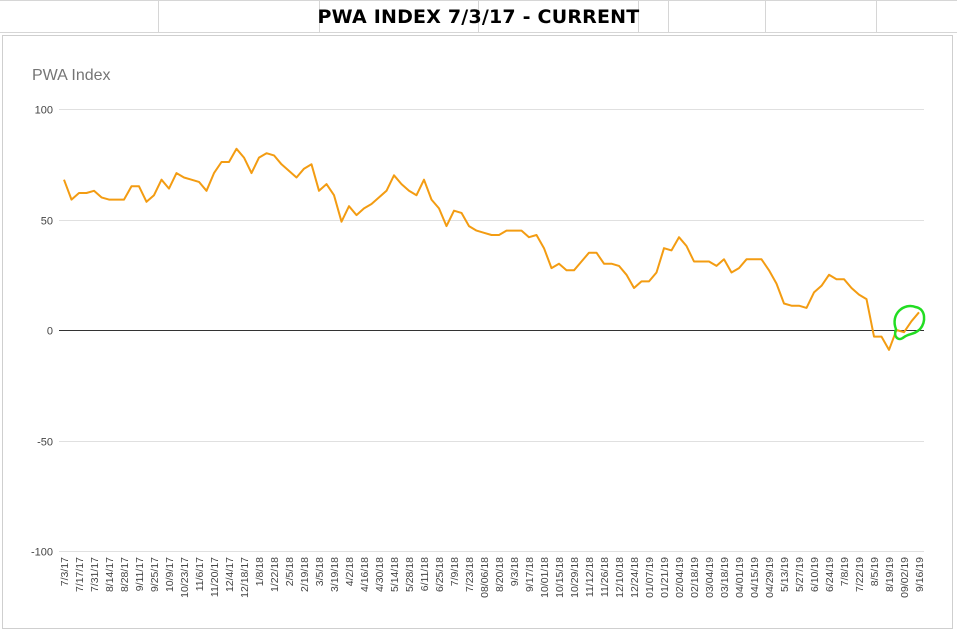  Describe the element at coordinates (770, 577) in the screenshot. I see `x-tick-label: 04/29/19` at that location.